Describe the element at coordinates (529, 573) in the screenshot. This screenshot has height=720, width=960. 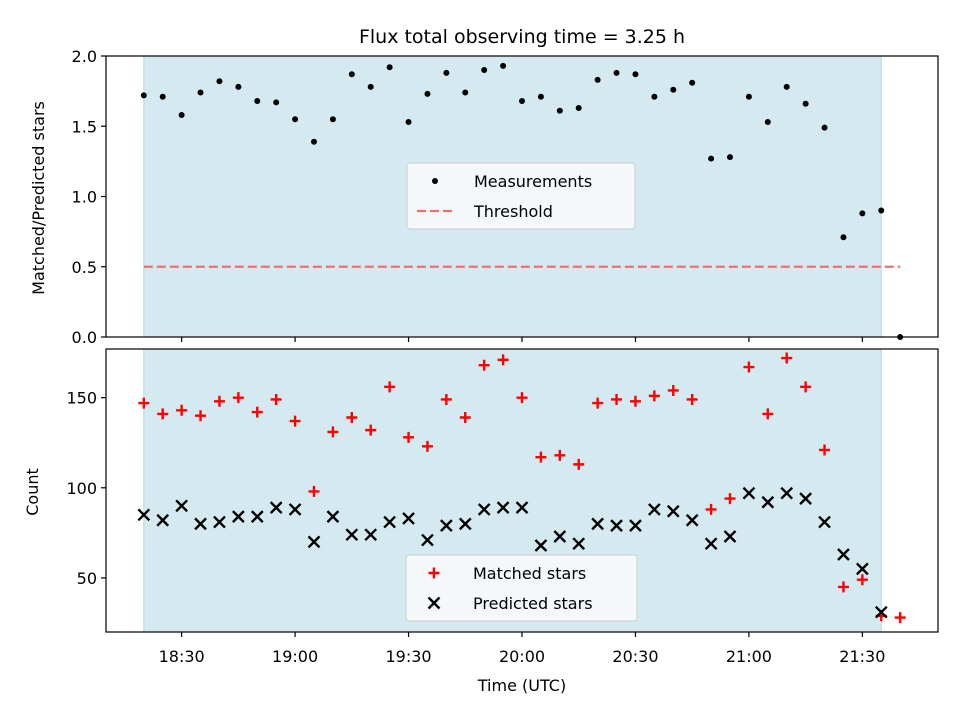
I see `legend-label: Matched stars` at that location.